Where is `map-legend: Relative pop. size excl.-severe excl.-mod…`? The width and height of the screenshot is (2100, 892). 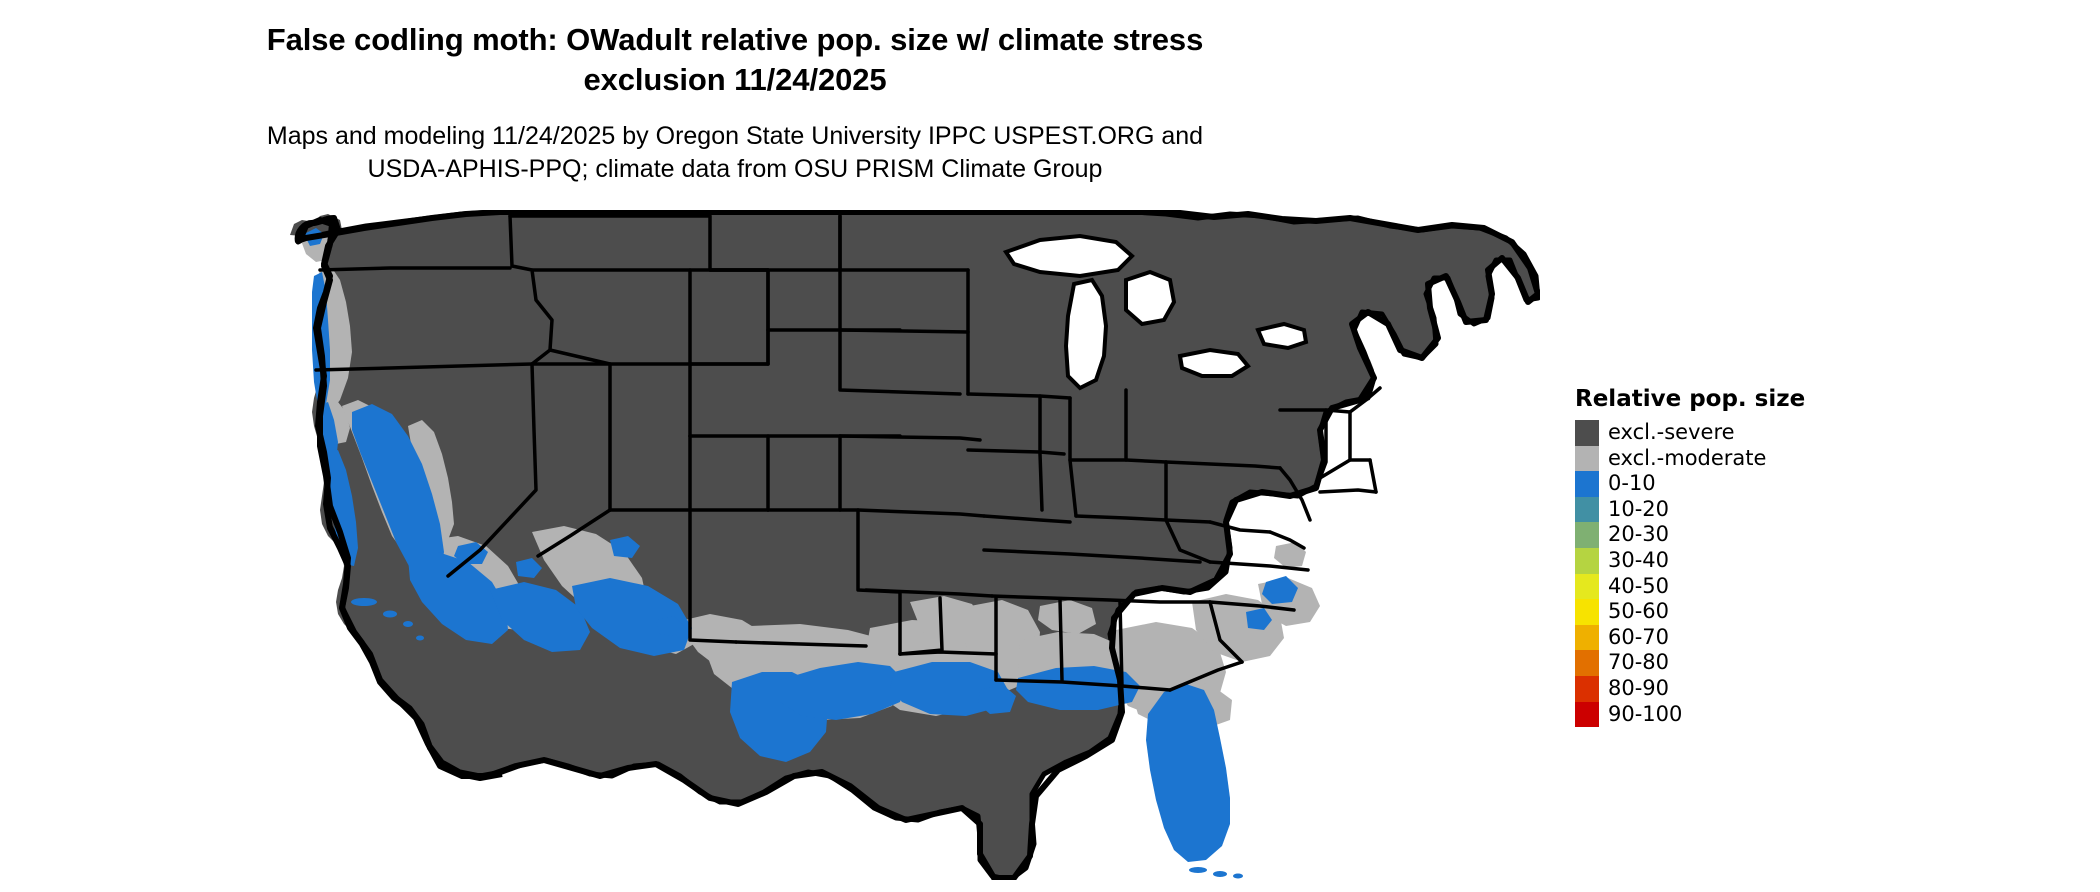
map-legend: Relative pop. size excl.-severe excl.-mod… is located at coordinates (1690, 557).